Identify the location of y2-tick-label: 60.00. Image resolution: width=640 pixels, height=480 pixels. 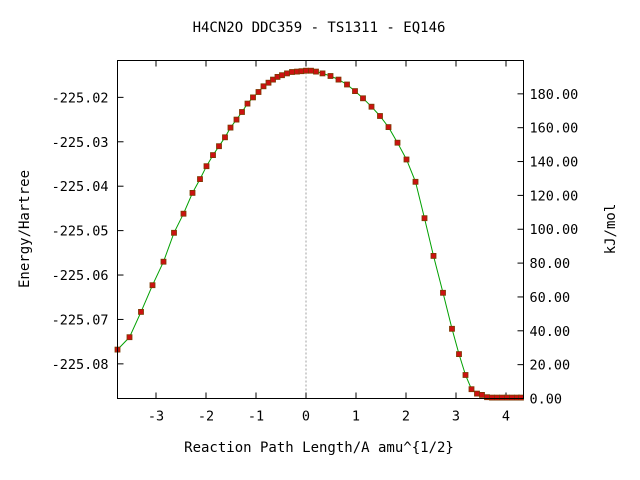
(550, 298).